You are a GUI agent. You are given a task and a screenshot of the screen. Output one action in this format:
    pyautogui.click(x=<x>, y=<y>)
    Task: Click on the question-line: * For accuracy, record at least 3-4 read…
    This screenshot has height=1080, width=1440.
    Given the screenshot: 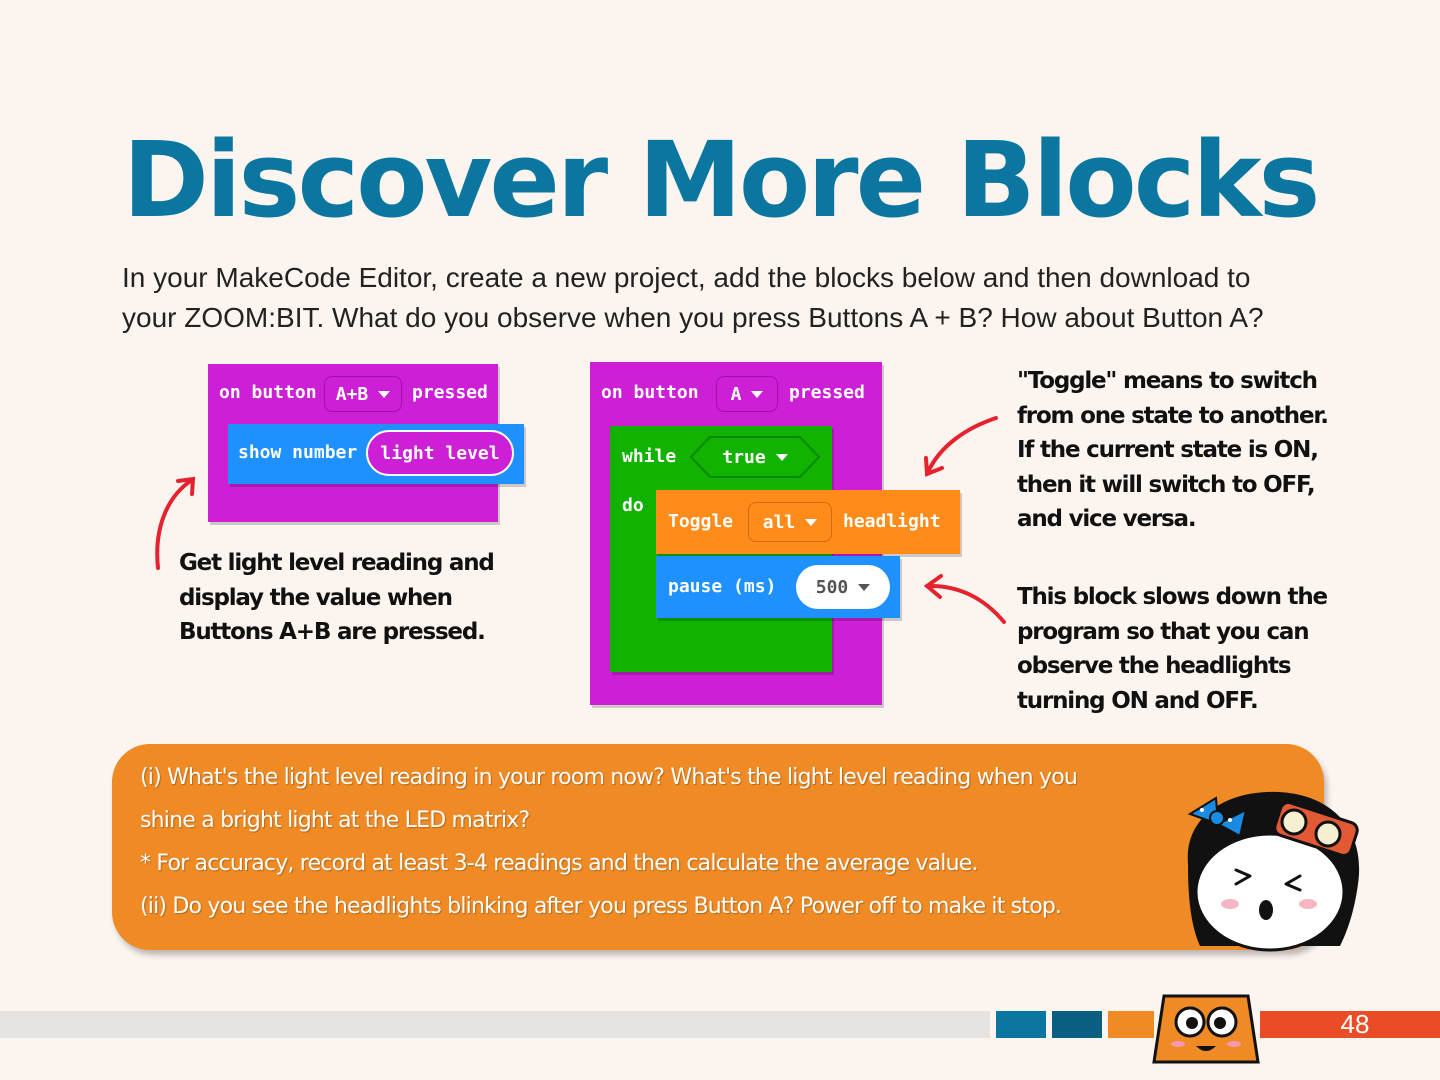 What is the action you would take?
    pyautogui.click(x=559, y=863)
    